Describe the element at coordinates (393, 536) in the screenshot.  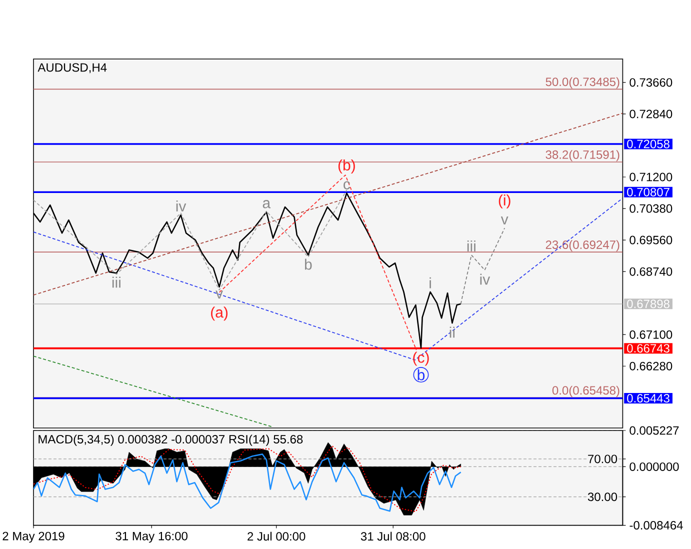
I see `x-tick-label: 31 Jul 08:00` at that location.